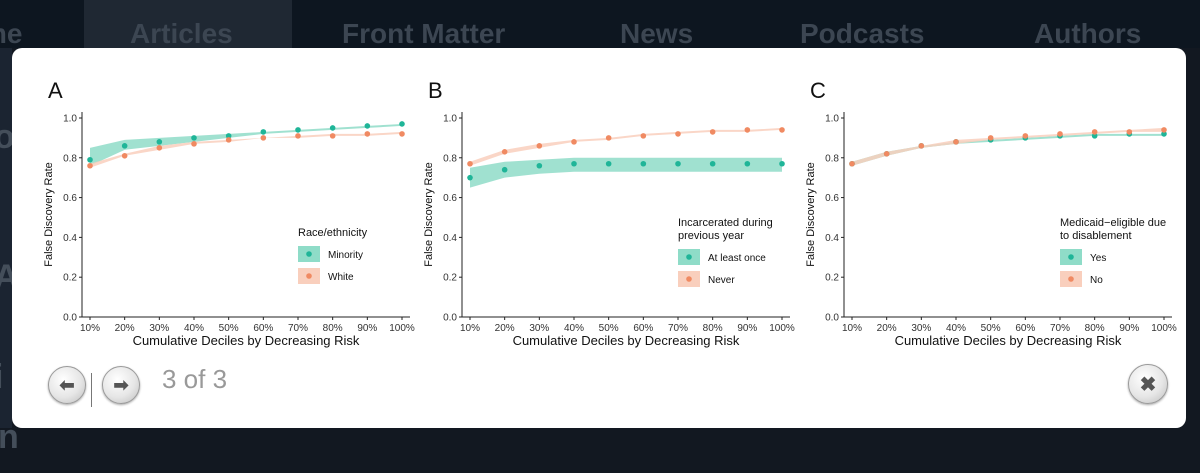 The image size is (1200, 473). Describe the element at coordinates (55, 90) in the screenshot. I see `panel-label: A` at that location.